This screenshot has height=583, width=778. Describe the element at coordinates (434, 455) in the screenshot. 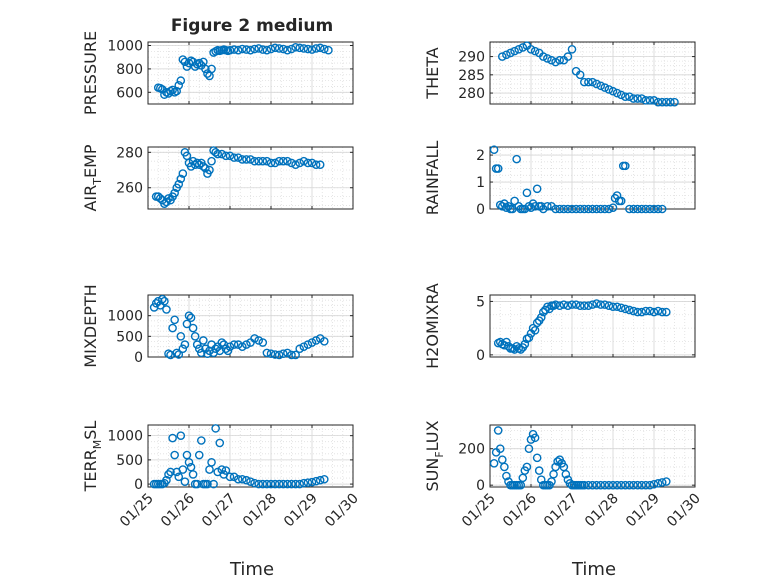

I see `y-axis-label: SUNFLUX` at that location.